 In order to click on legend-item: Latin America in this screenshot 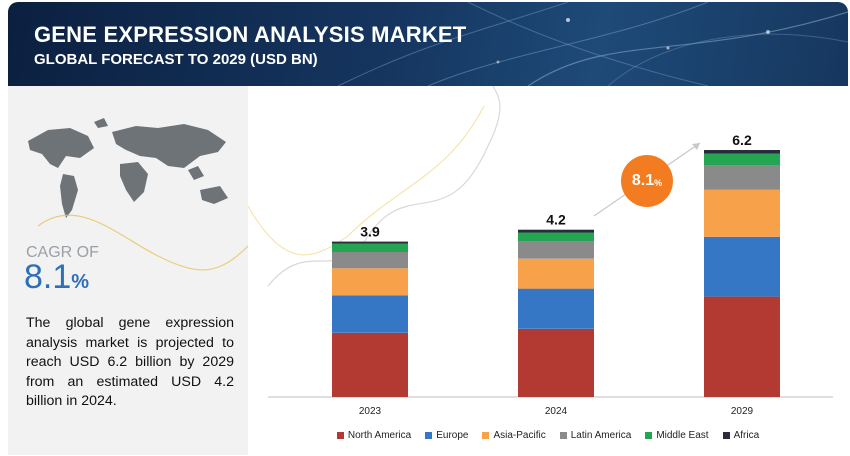, I will do `click(595, 435)`.